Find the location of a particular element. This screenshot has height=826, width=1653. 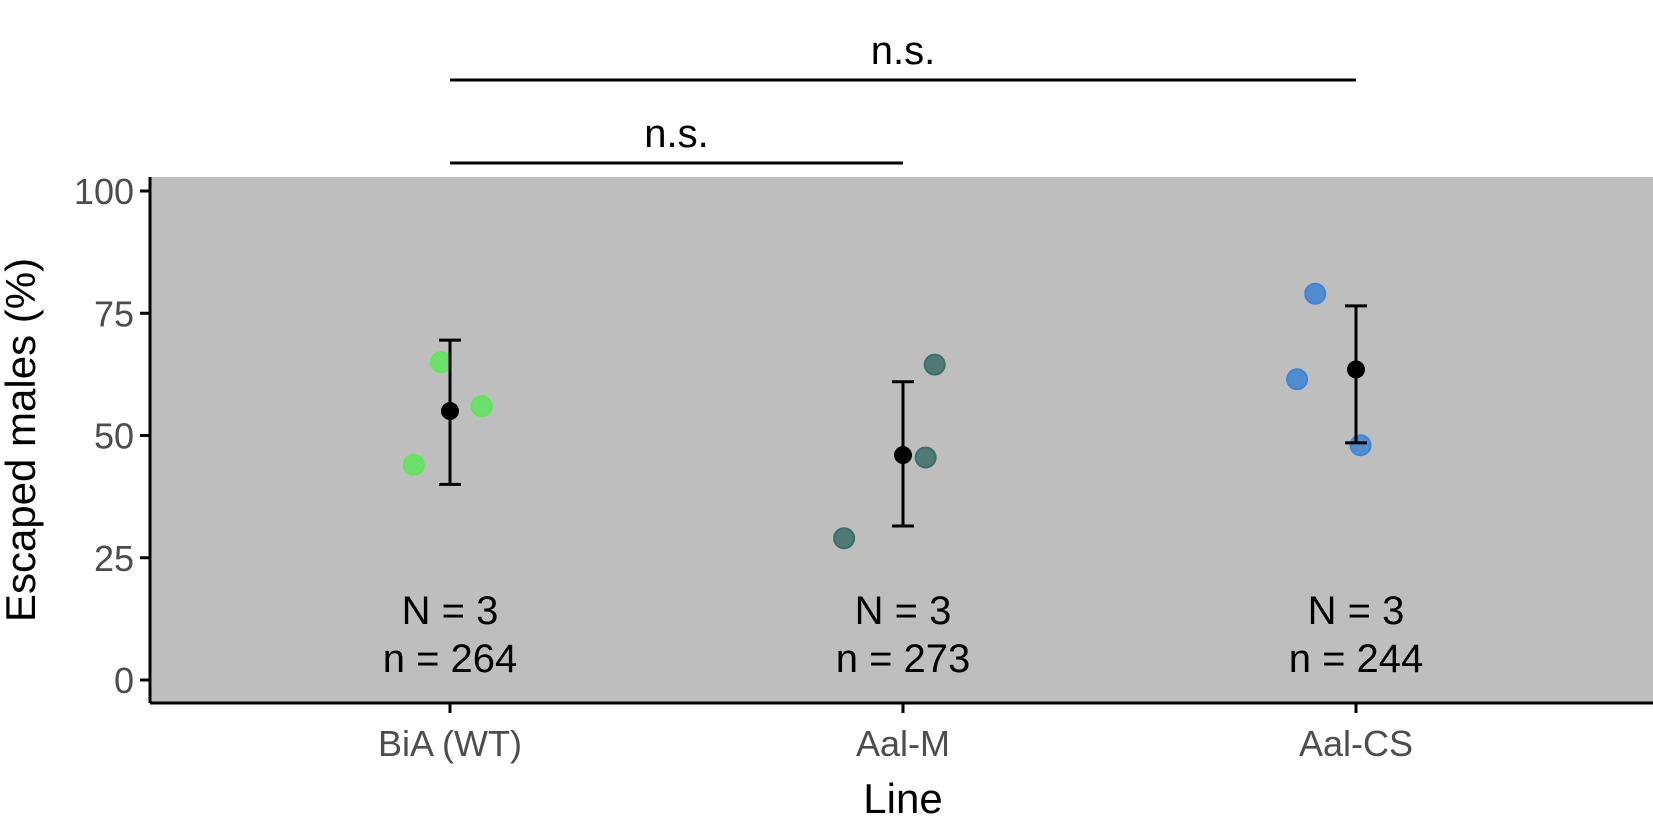

x-axis-title: Line is located at coordinates (902, 798).